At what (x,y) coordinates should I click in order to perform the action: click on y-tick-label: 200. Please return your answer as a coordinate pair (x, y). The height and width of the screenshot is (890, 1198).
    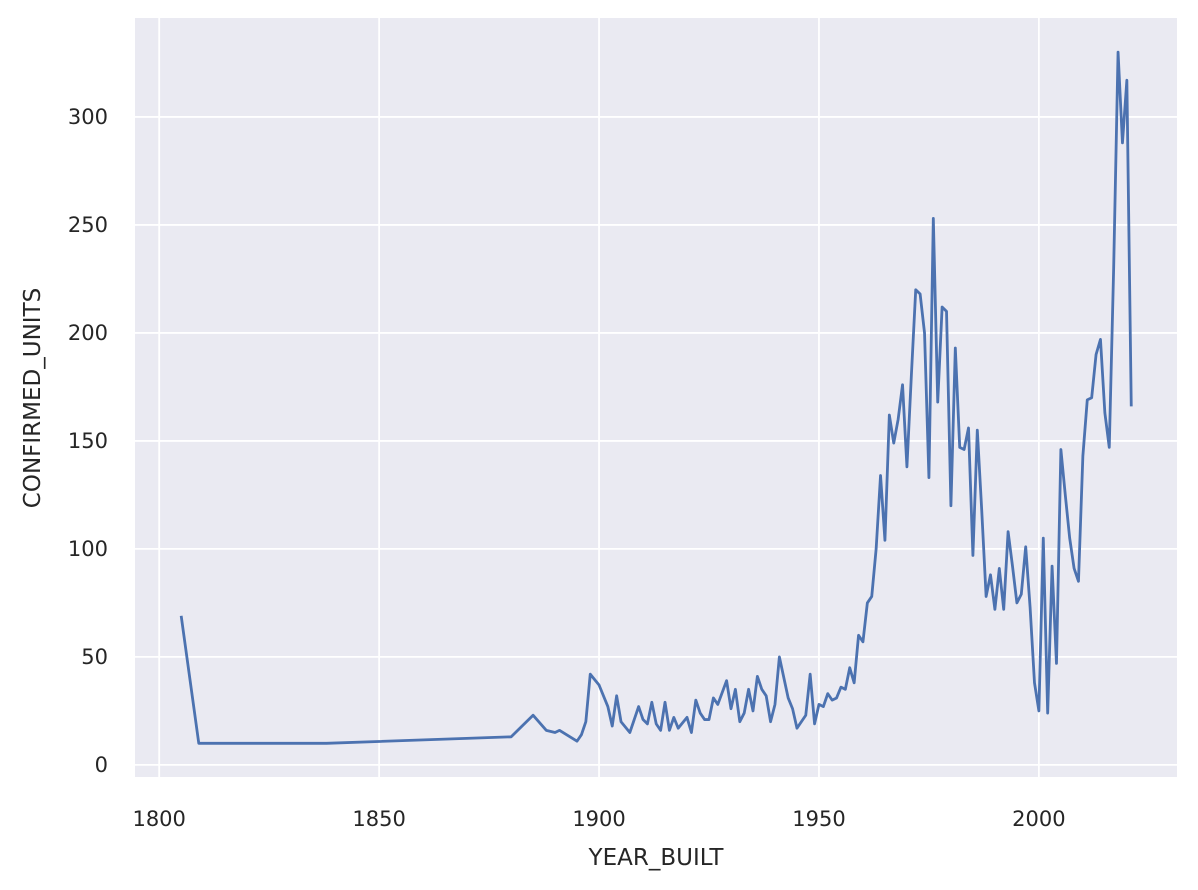
    Looking at the image, I should click on (88, 333).